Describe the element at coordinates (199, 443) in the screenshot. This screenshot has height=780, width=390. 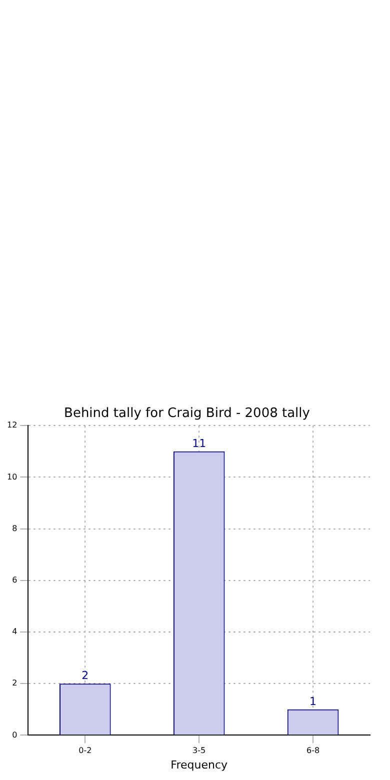
I see `data-label: 11` at that location.